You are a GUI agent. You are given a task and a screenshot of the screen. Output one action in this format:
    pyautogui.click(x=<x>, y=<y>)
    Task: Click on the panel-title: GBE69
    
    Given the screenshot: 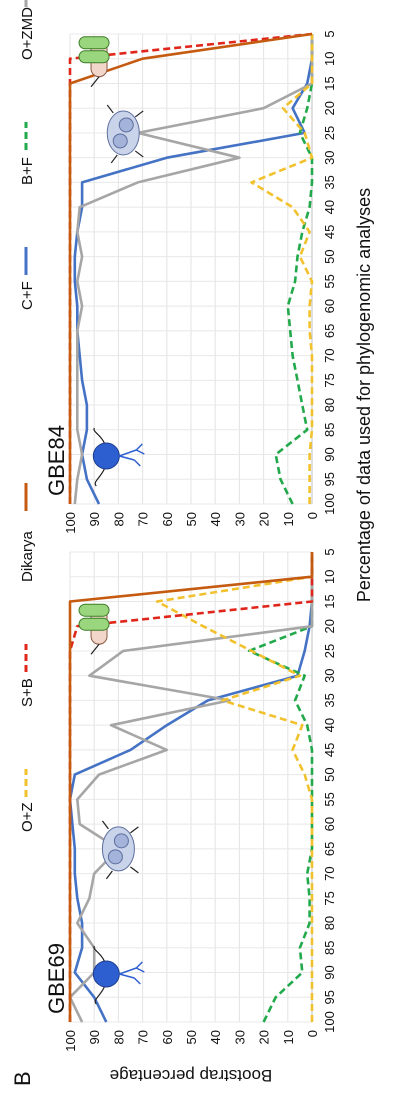 What is the action you would take?
    pyautogui.click(x=56, y=978)
    